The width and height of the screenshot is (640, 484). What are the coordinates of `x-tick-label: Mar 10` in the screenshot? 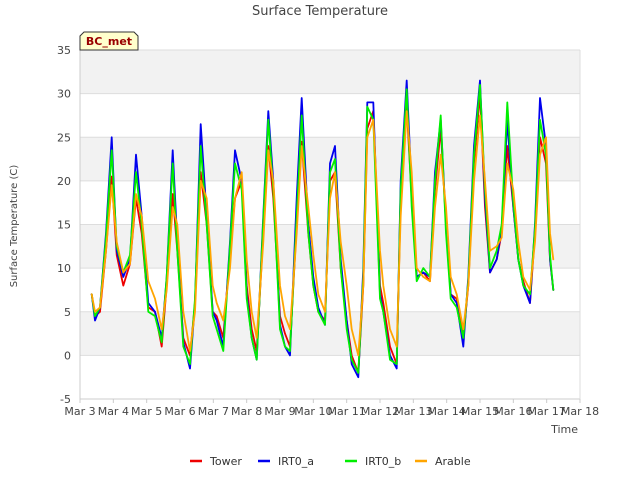 It's located at (313, 411).